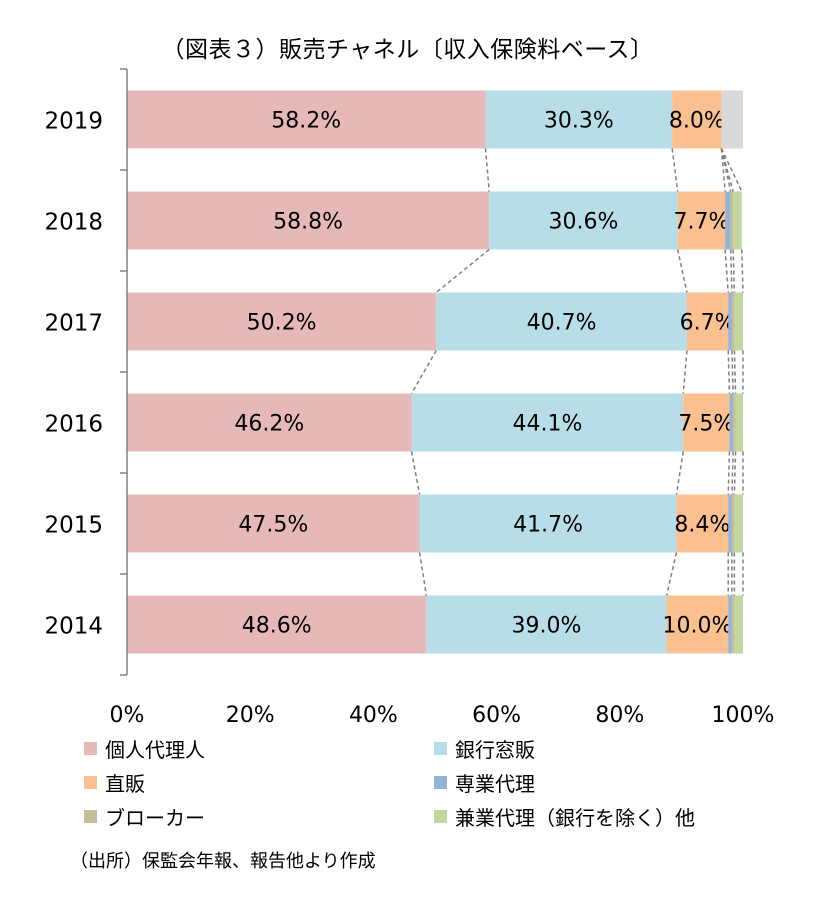 The width and height of the screenshot is (815, 899). I want to click on data-label: 58.8%, so click(308, 222).